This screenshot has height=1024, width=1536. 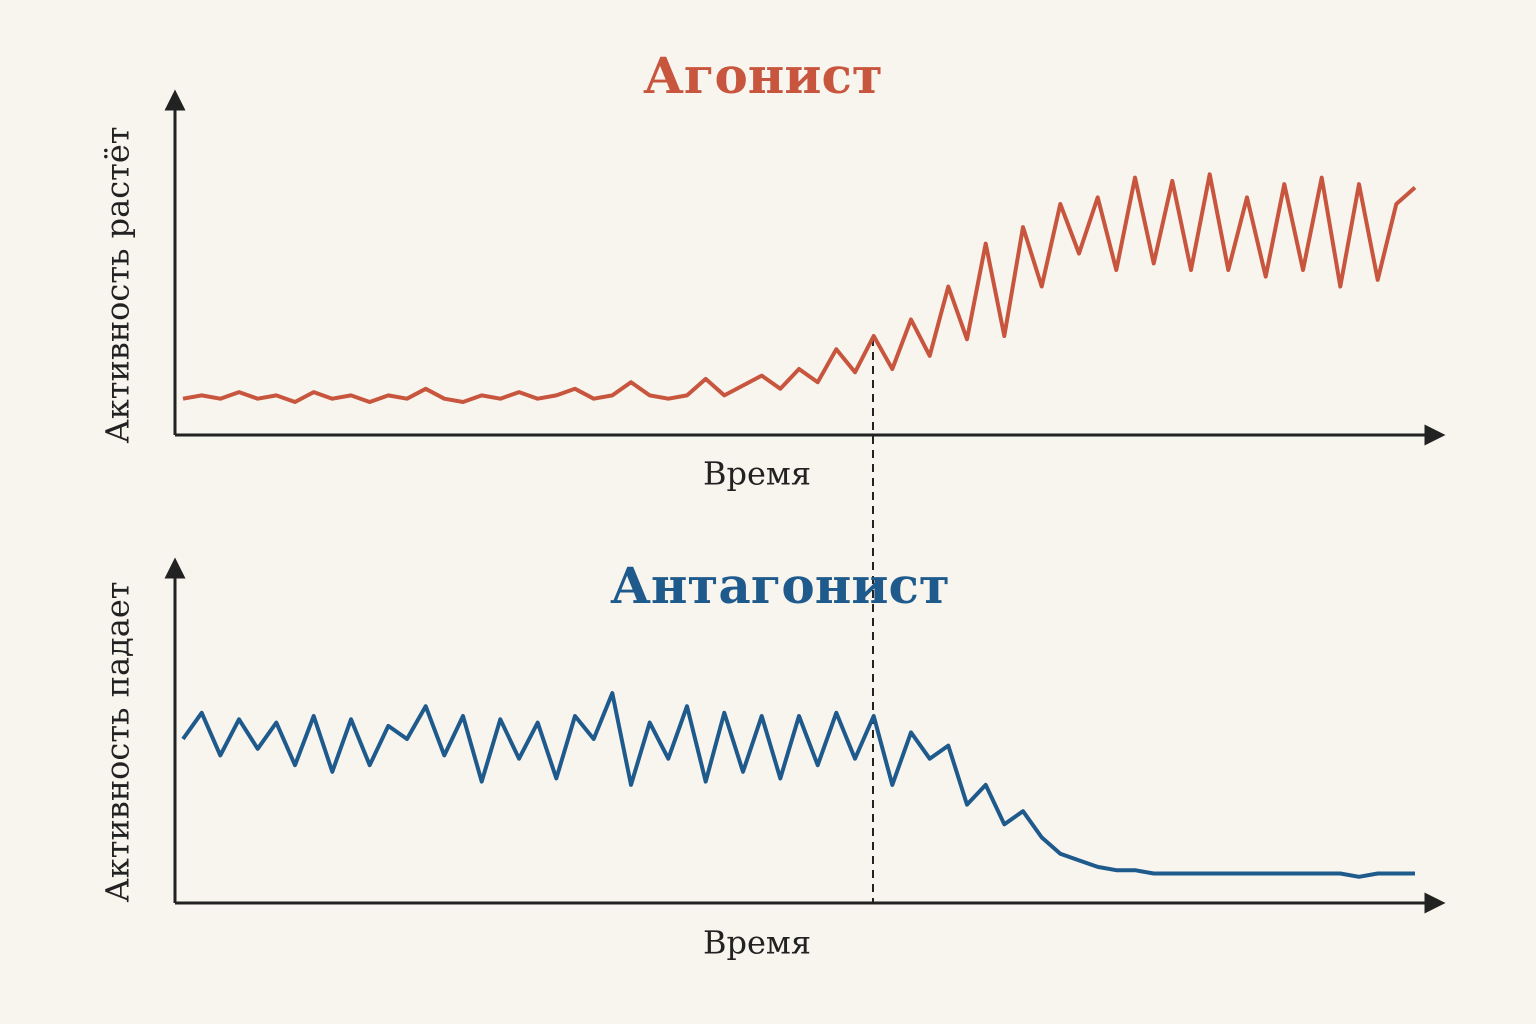 What do you see at coordinates (798, 785) in the screenshot?
I see `data-line` at bounding box center [798, 785].